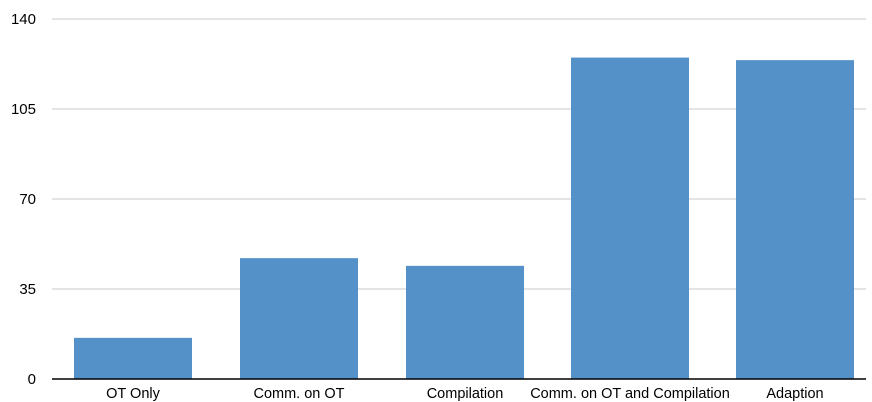 The image size is (872, 402). What do you see at coordinates (298, 394) in the screenshot?
I see `x-tick-label: Comm. on OT` at bounding box center [298, 394].